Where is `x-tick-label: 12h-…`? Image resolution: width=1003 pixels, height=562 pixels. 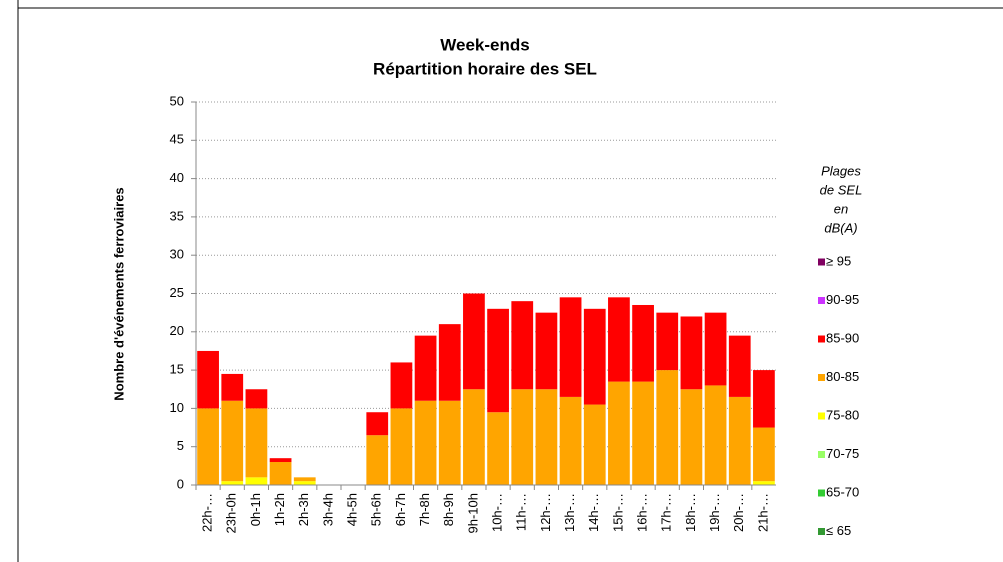 x-tick-label: 12h-… is located at coordinates (545, 512).